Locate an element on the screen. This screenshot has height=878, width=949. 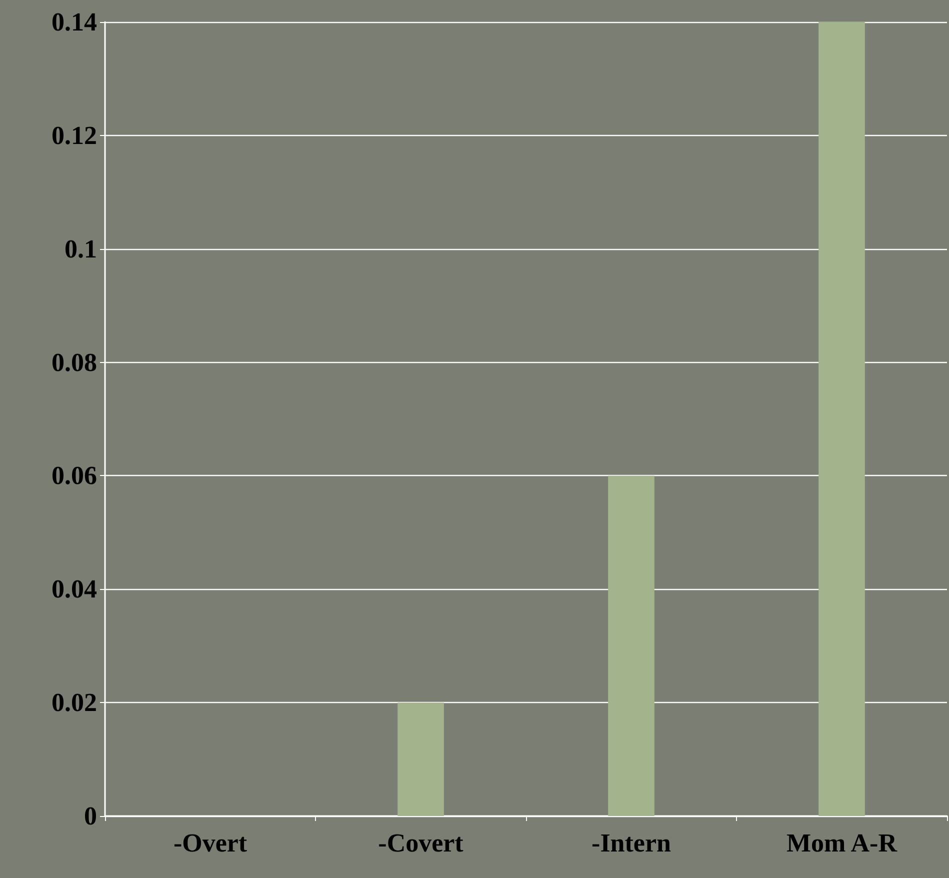
y-tick-label: 0.06 is located at coordinates (74, 475).